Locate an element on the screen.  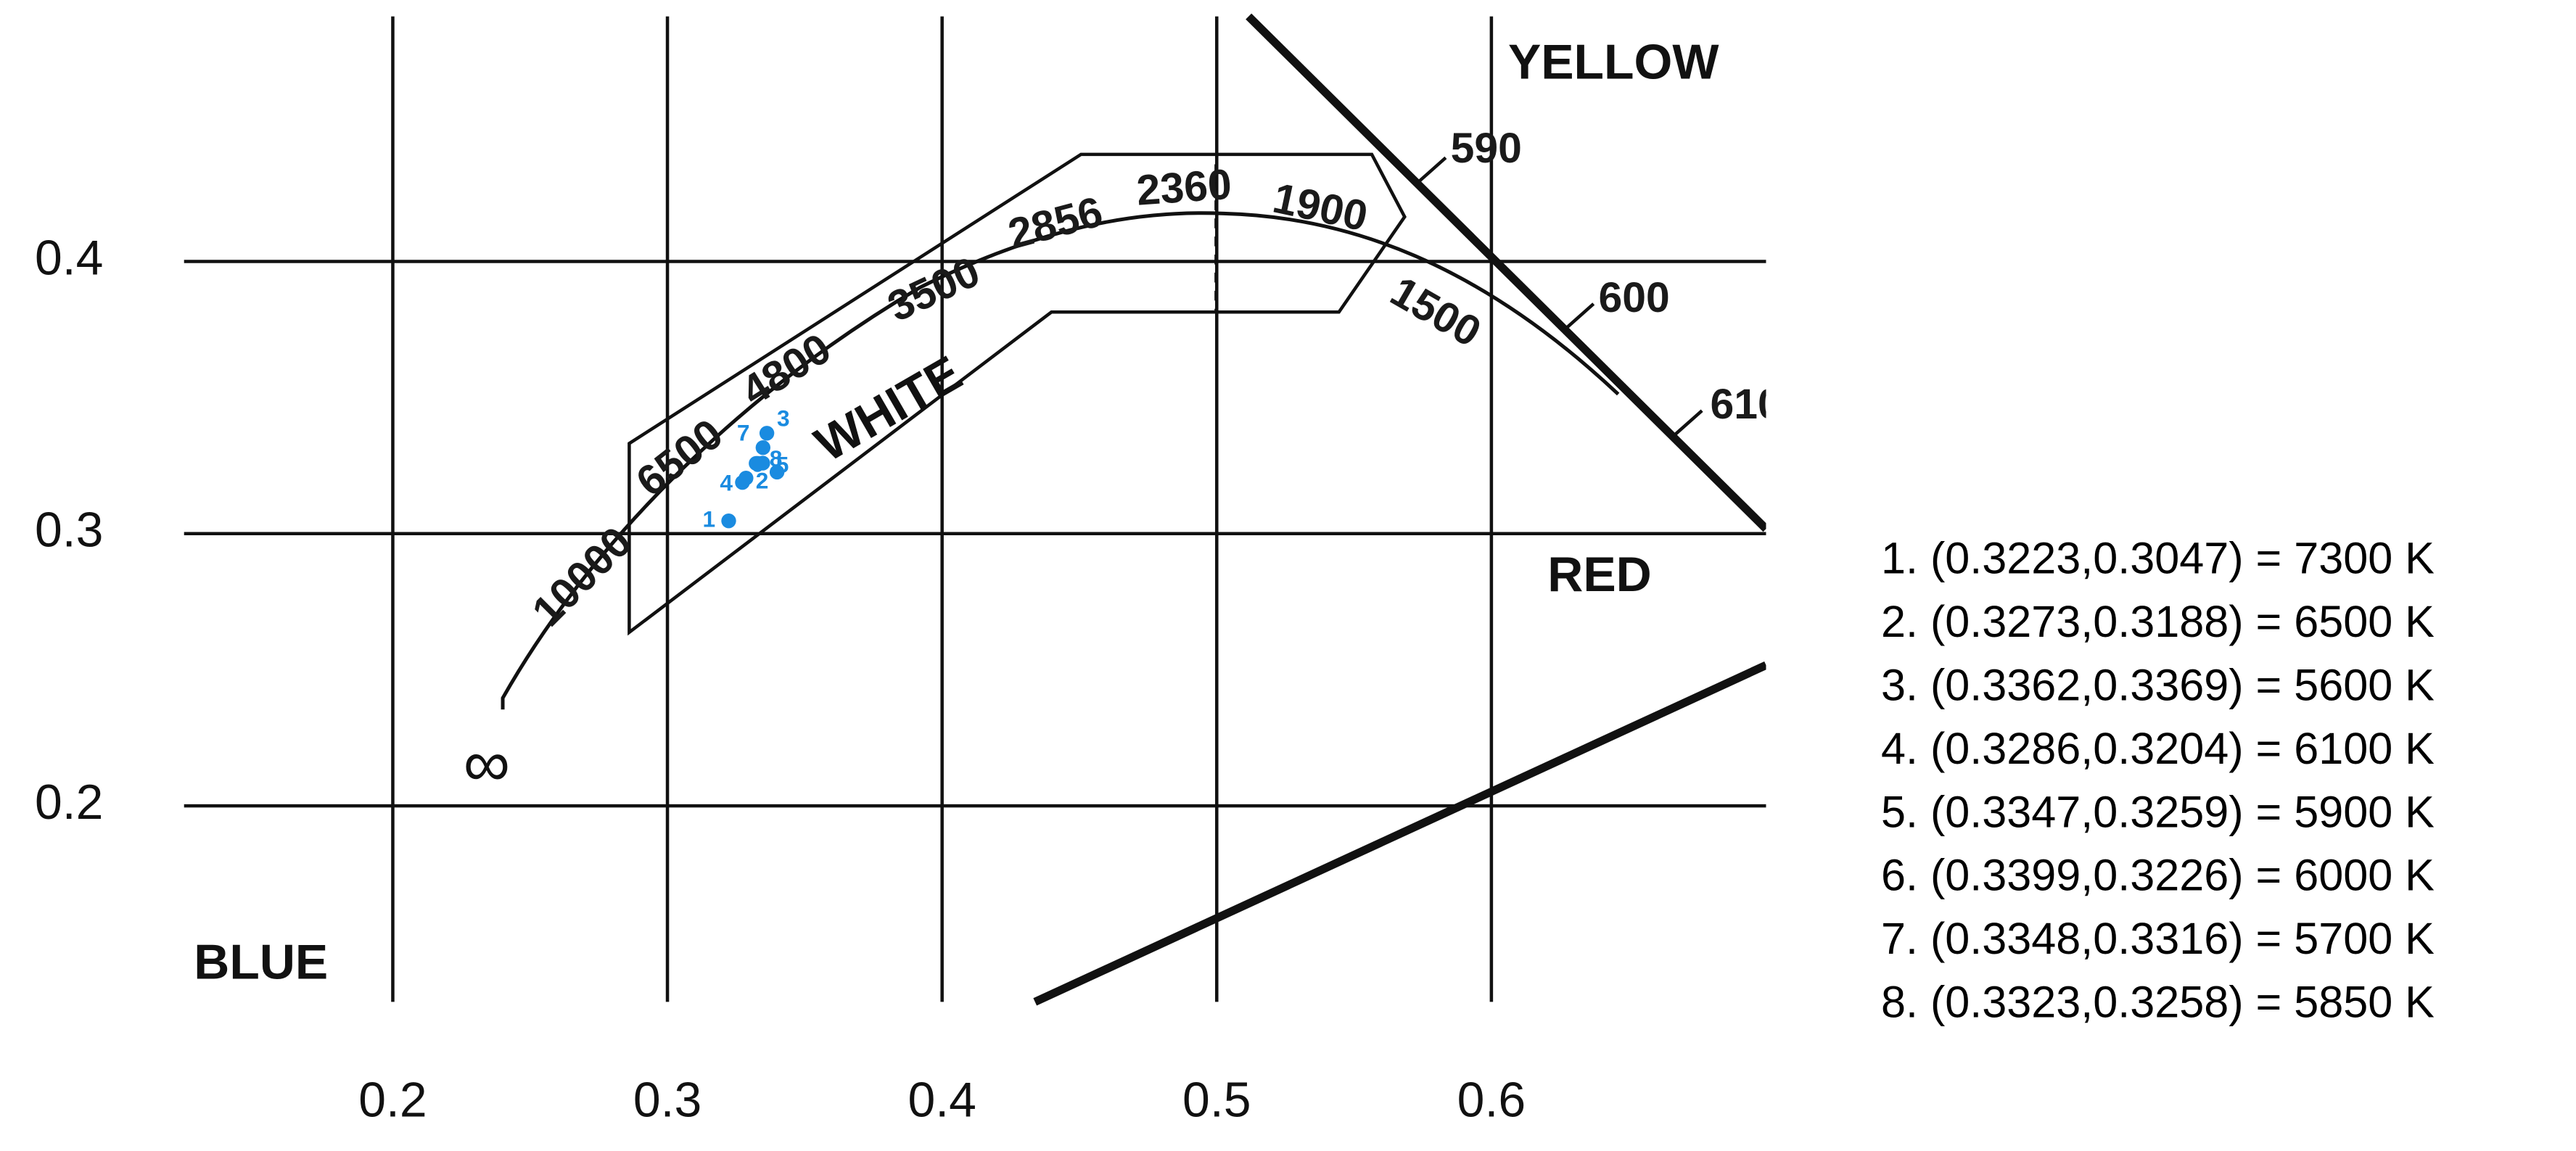
annotation: 6500 is located at coordinates (679, 458).